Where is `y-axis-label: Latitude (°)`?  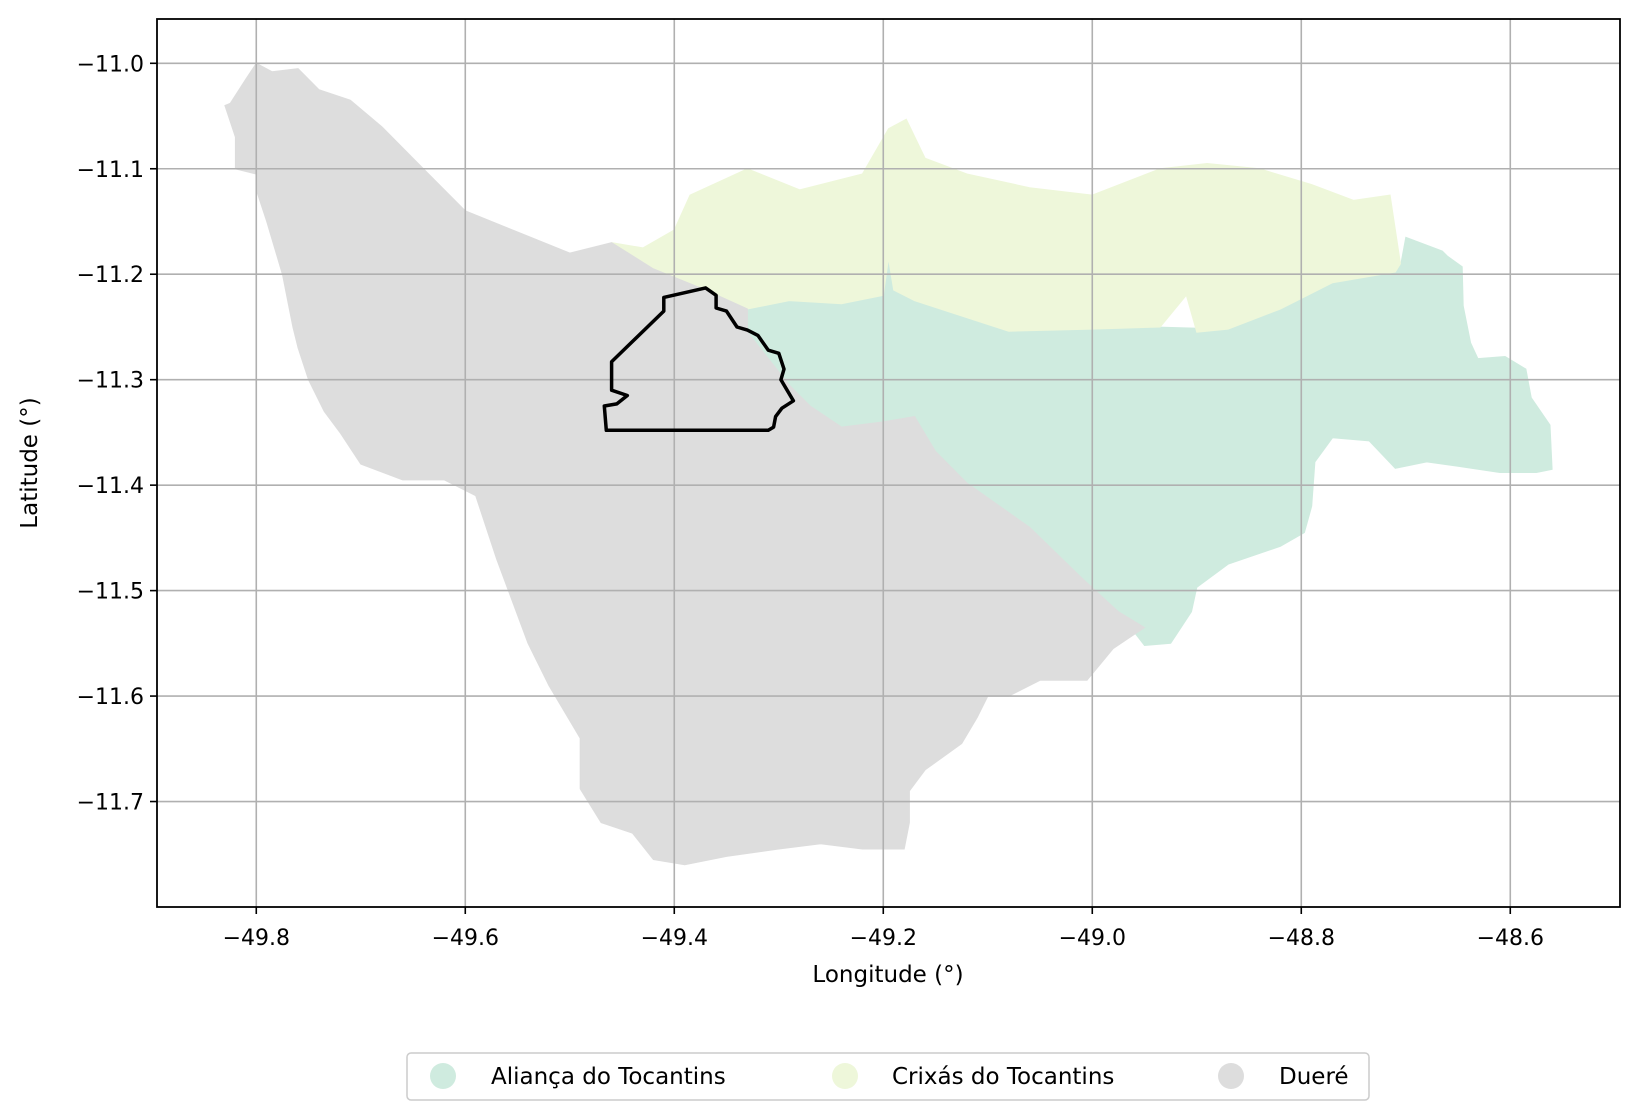 y-axis-label: Latitude (°) is located at coordinates (30, 462).